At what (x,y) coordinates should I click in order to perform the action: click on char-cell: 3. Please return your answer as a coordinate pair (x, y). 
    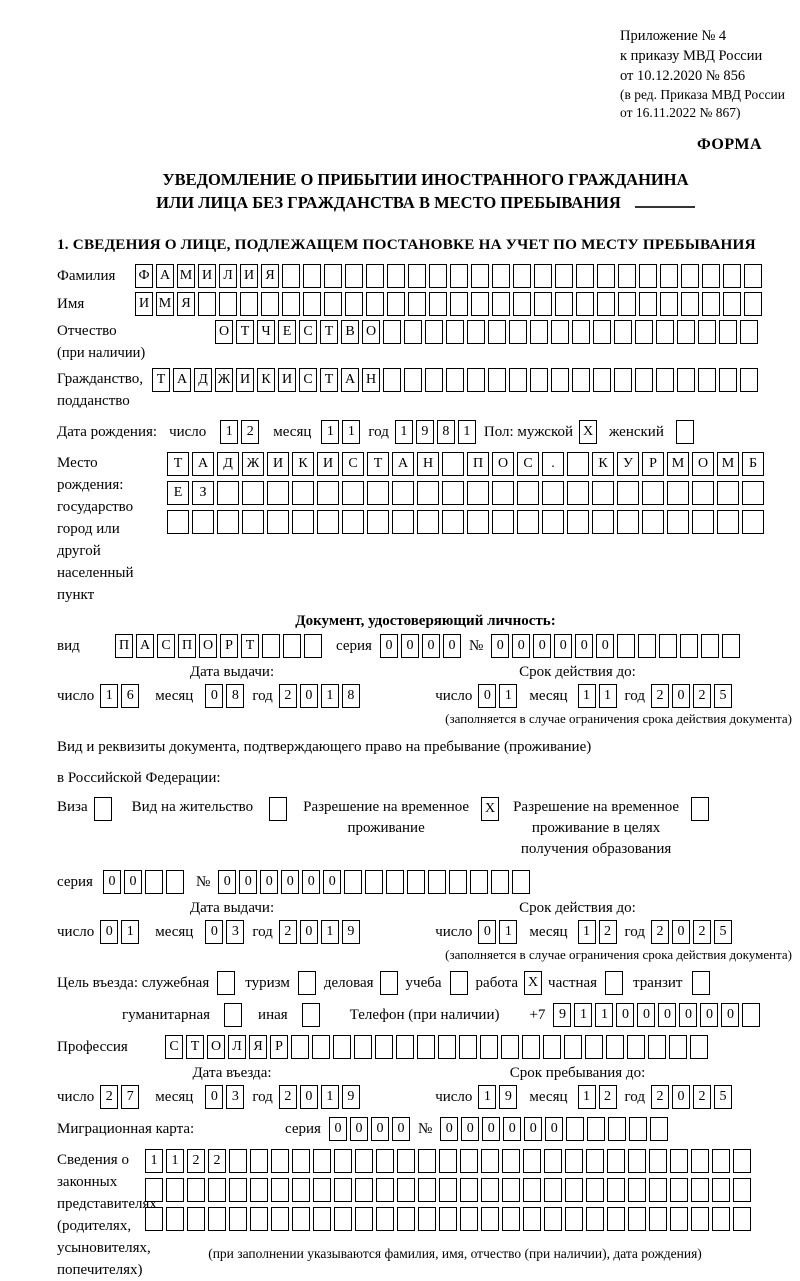
    Looking at the image, I should click on (235, 1097).